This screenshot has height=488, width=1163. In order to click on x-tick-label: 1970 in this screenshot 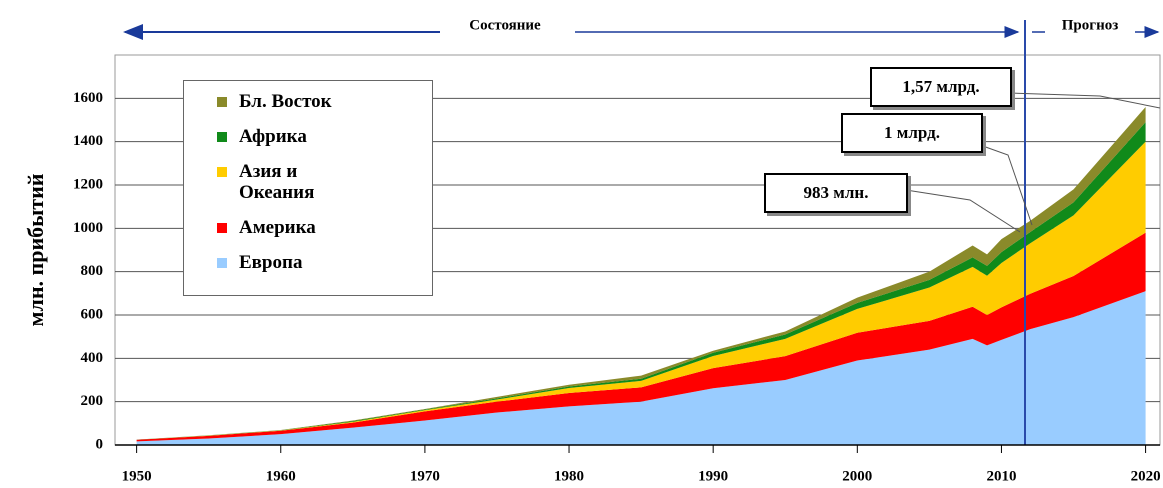, I will do `click(425, 476)`.